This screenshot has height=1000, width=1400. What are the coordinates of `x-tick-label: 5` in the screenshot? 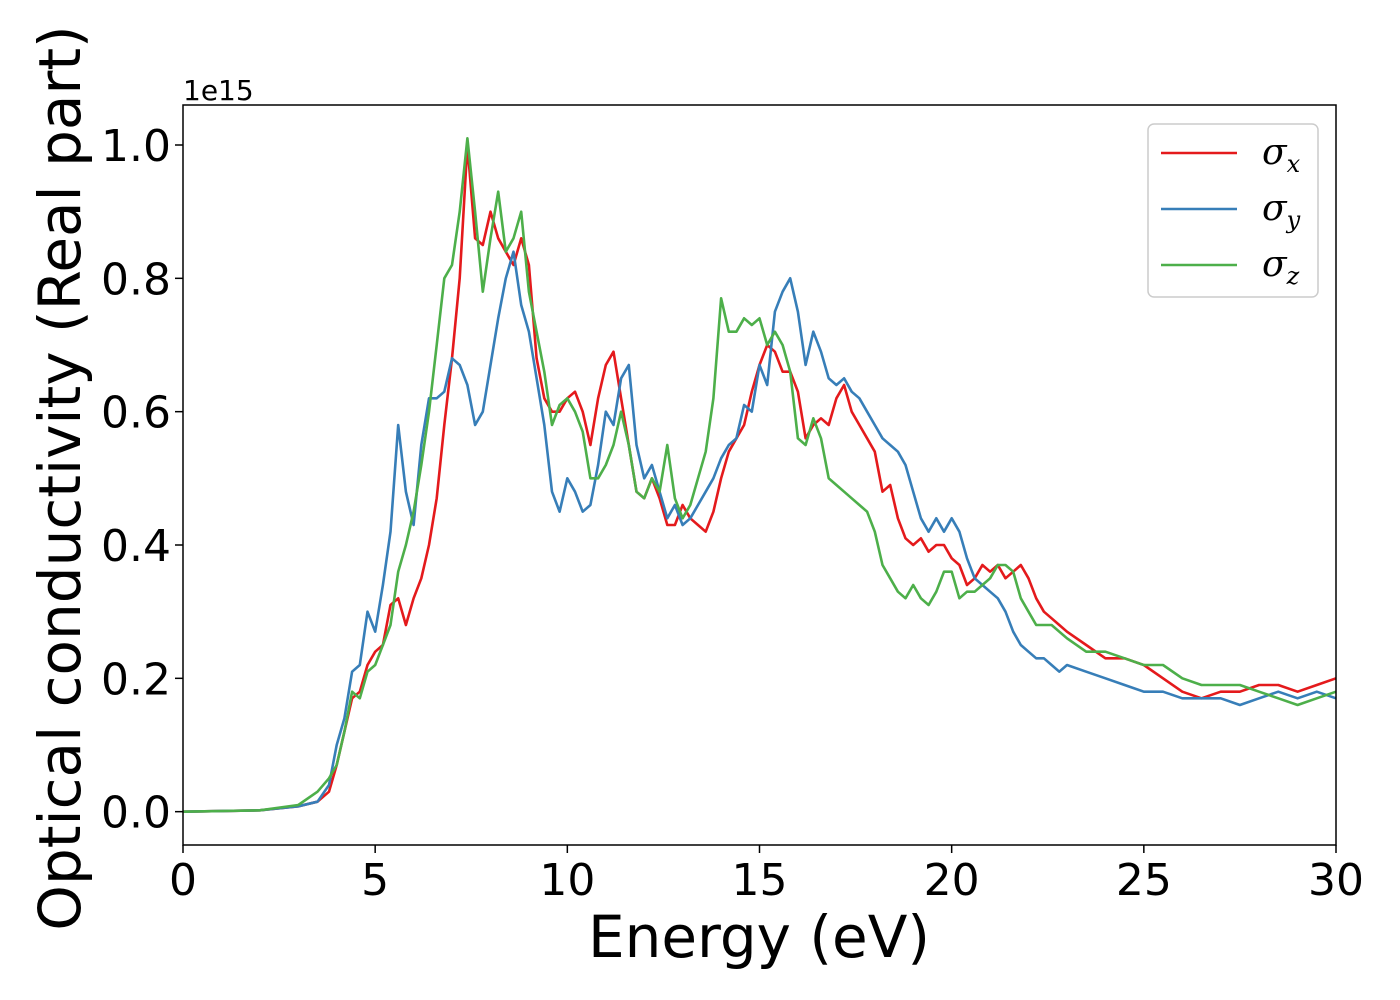 It's located at (375, 880).